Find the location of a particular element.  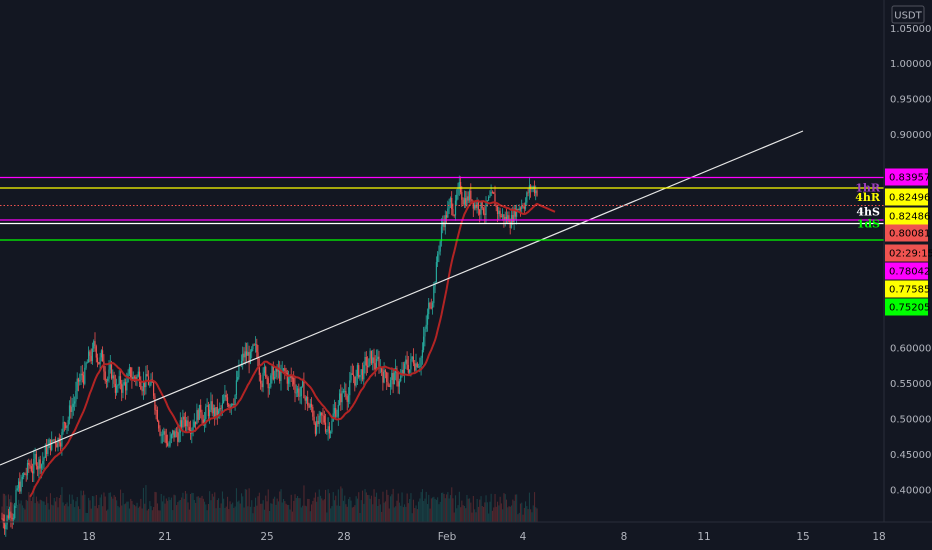

price-tick-label: 0.55000 is located at coordinates (910, 384).